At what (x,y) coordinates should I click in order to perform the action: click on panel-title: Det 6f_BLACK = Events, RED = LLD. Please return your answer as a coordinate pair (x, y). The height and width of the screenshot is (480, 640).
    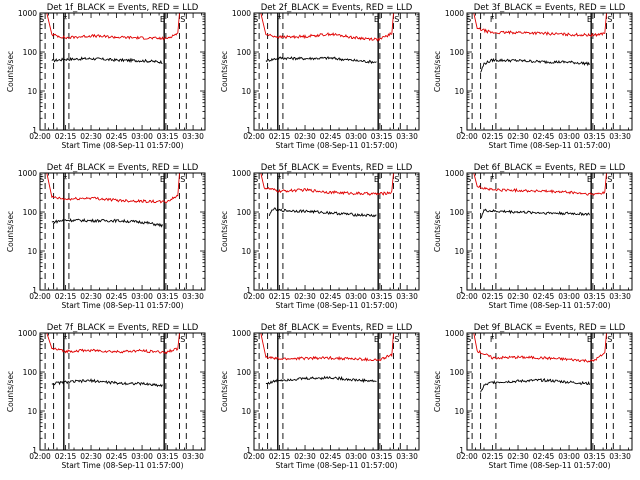
    Looking at the image, I should click on (550, 168).